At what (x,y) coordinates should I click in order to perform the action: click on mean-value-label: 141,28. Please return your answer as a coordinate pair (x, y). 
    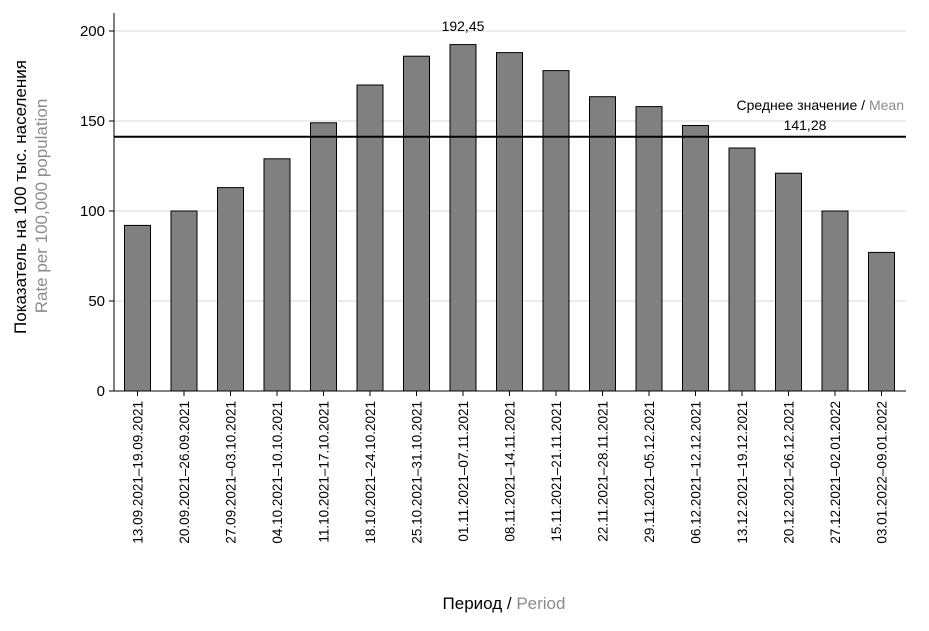
    Looking at the image, I should click on (805, 125).